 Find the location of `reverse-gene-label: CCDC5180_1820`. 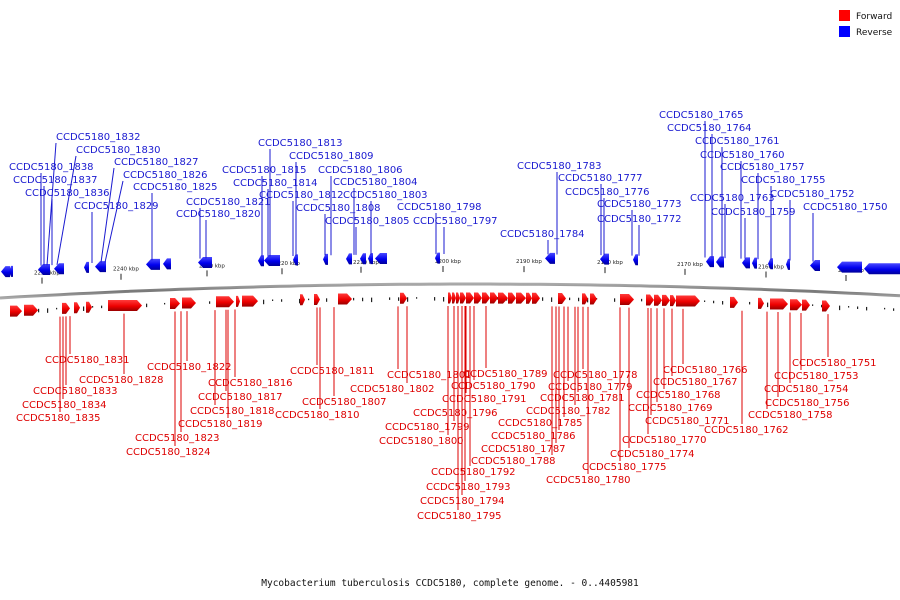

reverse-gene-label: CCDC5180_1820 is located at coordinates (218, 214).